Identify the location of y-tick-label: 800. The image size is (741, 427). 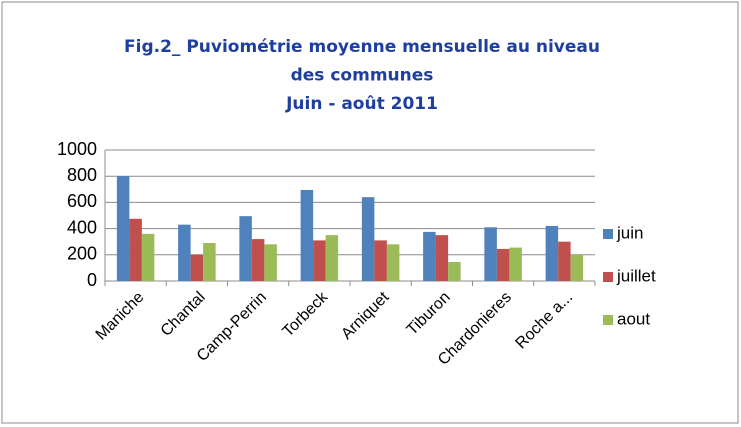
(82, 175).